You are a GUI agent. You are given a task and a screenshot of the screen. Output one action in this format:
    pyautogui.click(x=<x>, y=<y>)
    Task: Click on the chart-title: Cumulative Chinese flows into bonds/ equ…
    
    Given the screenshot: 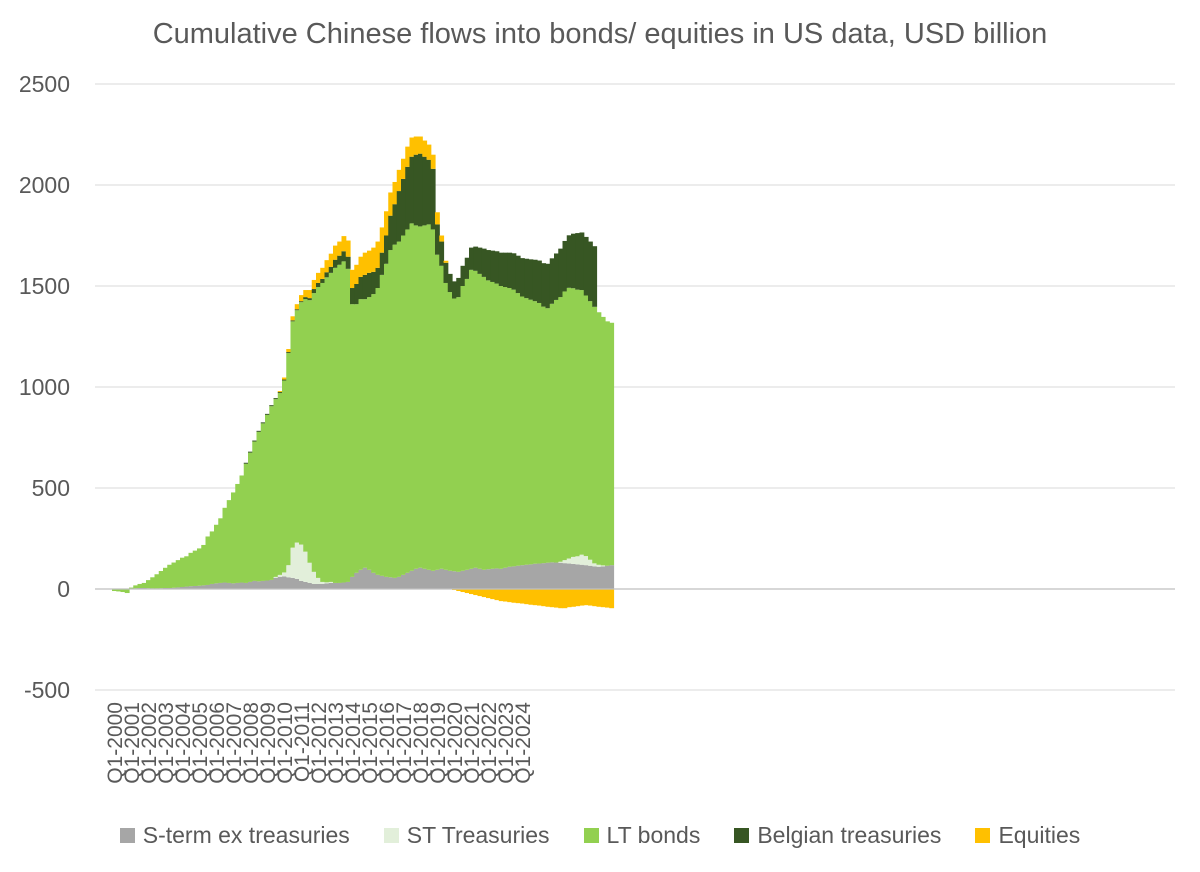 What is the action you would take?
    pyautogui.click(x=600, y=34)
    